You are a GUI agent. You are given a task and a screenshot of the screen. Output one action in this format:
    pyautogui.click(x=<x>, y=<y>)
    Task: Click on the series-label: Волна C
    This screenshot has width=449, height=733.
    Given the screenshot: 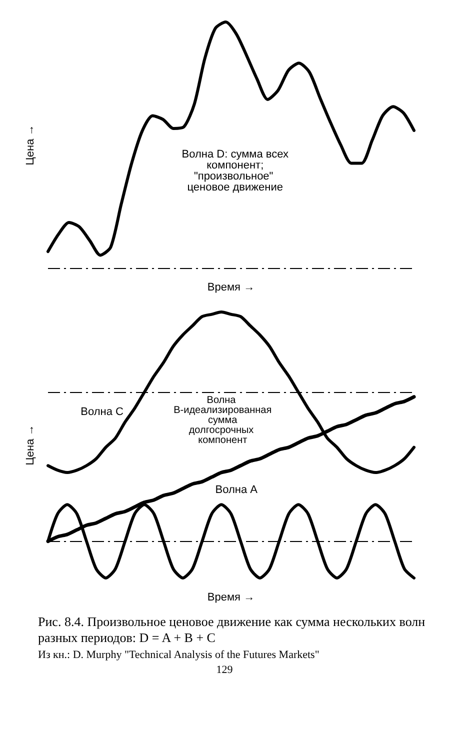 What is the action you would take?
    pyautogui.click(x=102, y=412)
    